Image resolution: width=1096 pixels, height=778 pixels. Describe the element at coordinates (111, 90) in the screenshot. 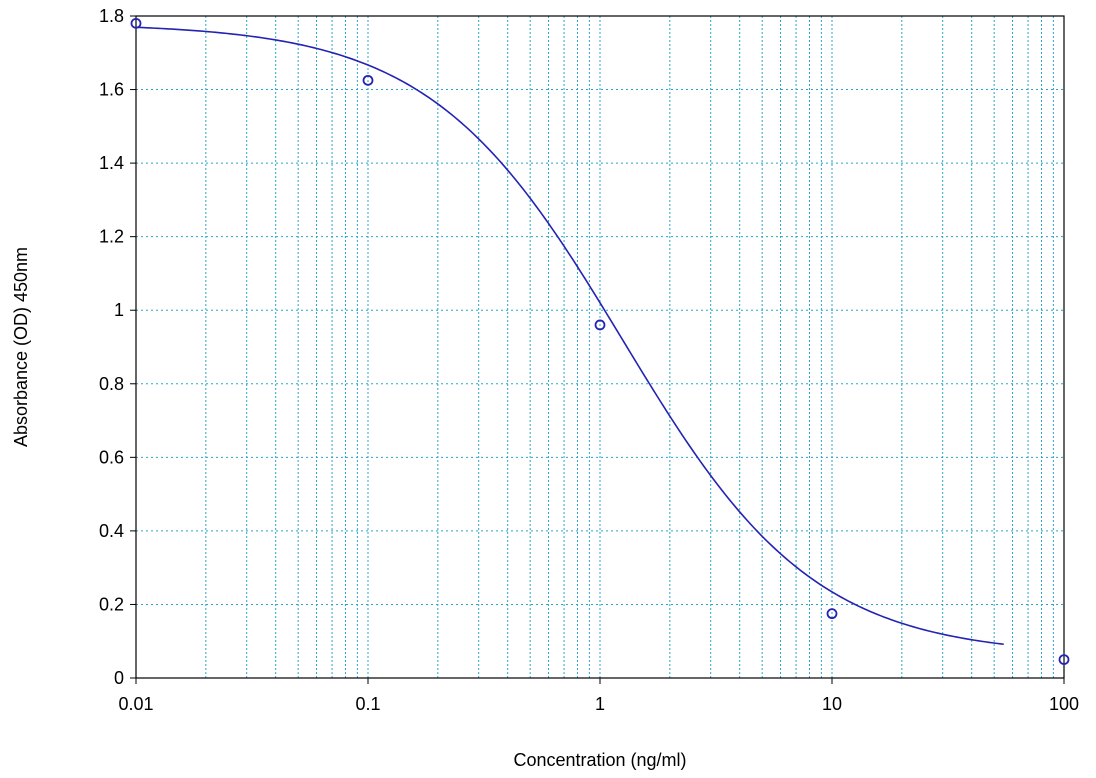

I see `y-tick-label: 1.6` at that location.